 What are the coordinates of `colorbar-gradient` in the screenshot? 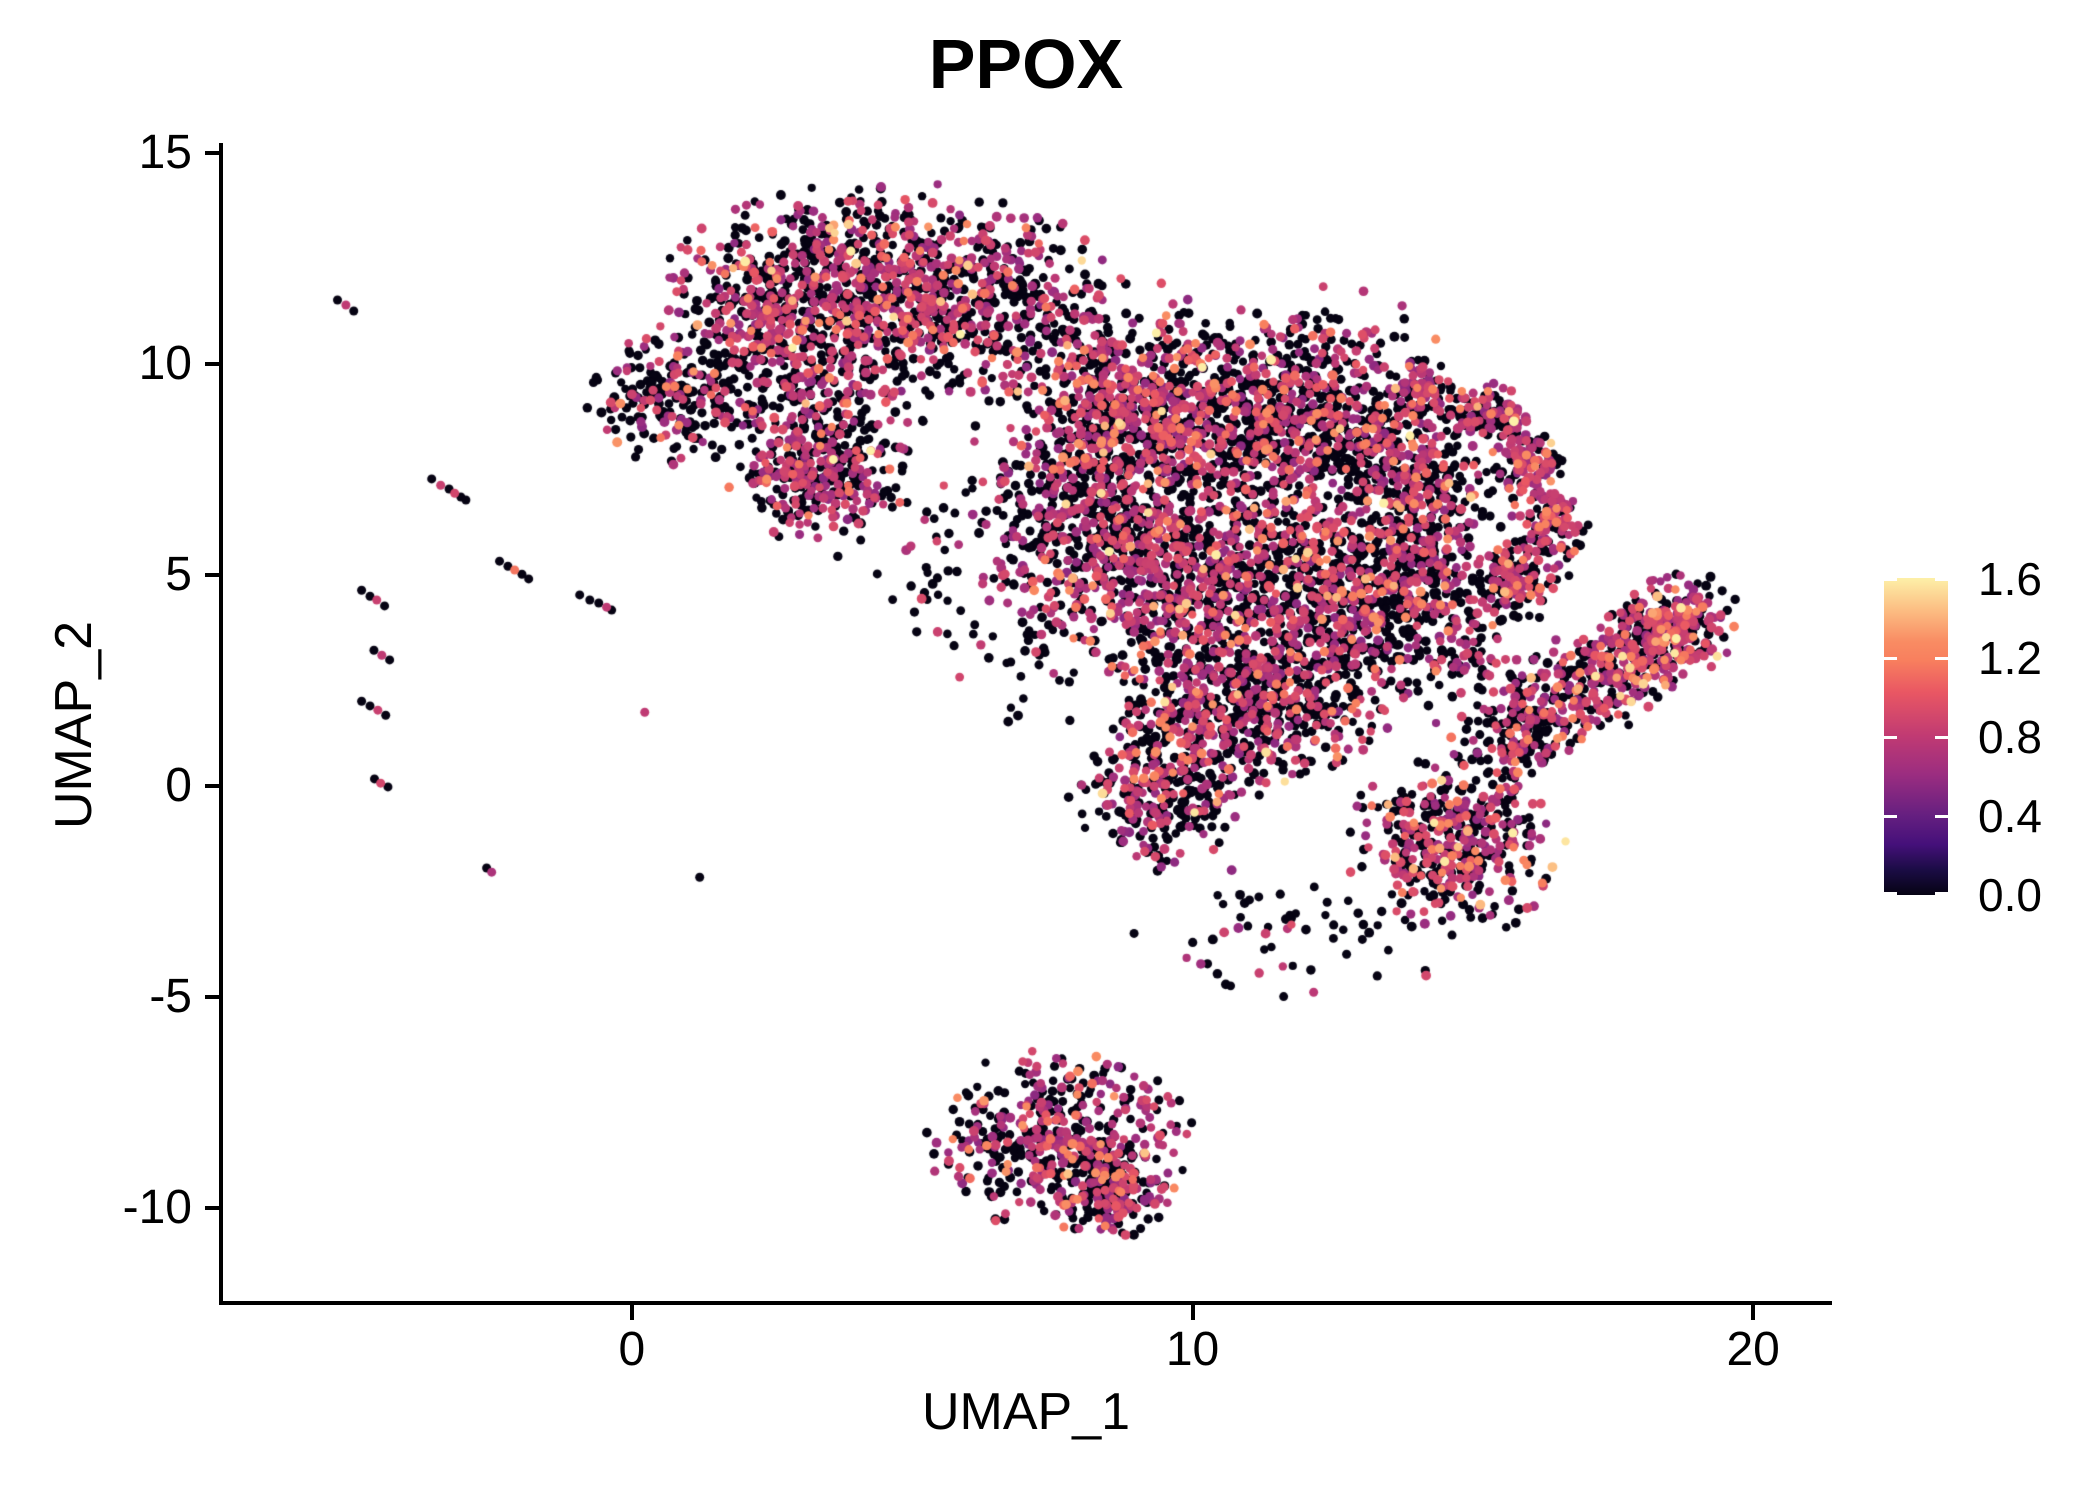 It's located at (1916, 736).